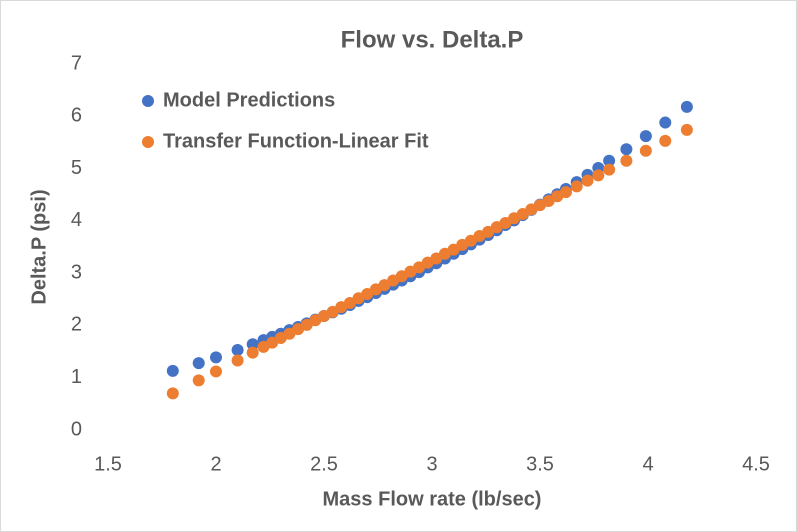  Describe the element at coordinates (76, 168) in the screenshot. I see `y-tick-label: 5` at that location.